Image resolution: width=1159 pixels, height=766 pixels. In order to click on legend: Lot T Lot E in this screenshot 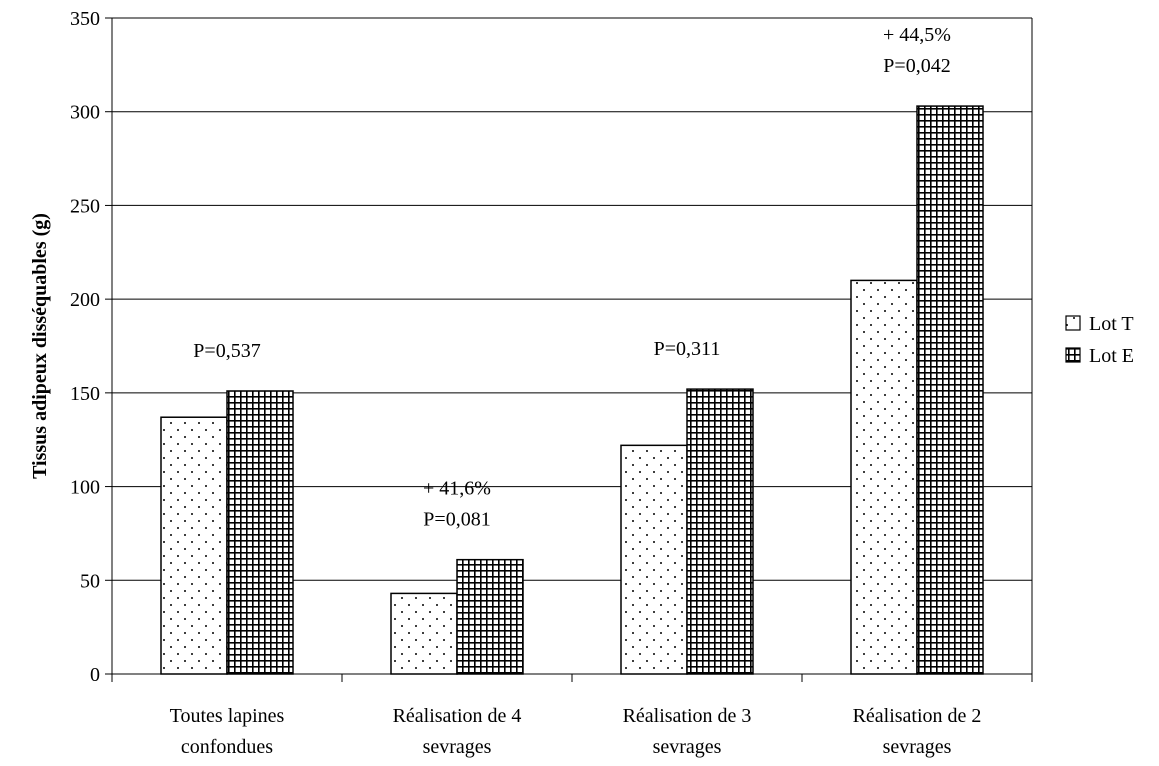, I will do `click(1099, 340)`.